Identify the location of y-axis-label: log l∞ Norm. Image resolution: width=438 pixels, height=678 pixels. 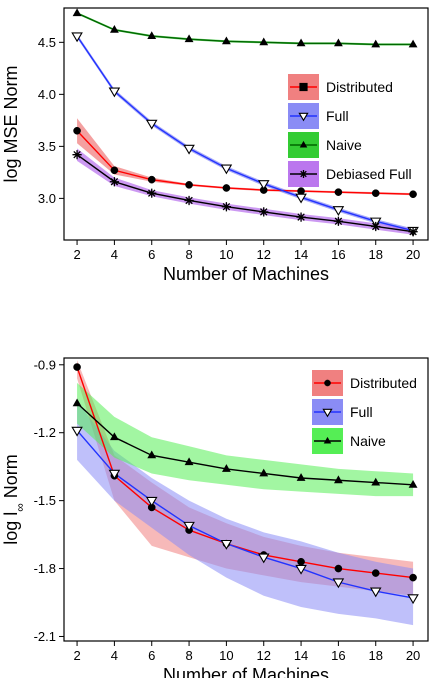
(14, 499).